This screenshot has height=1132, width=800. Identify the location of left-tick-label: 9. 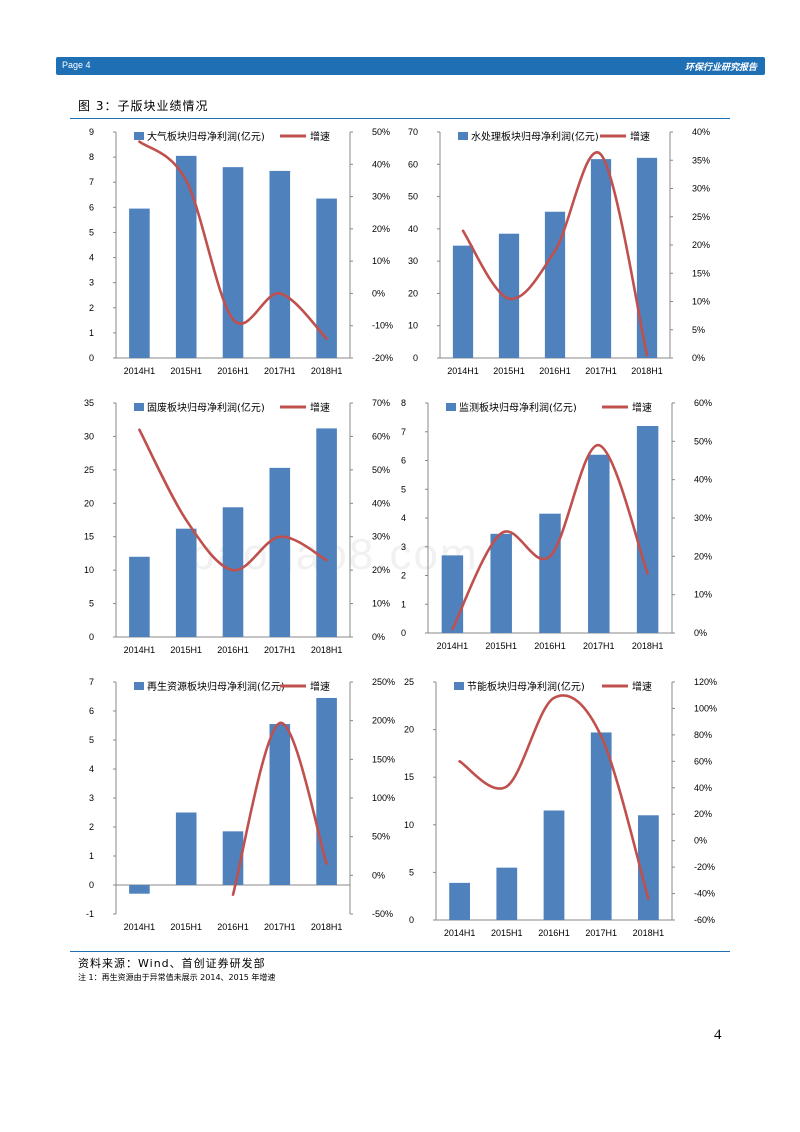
(91, 132).